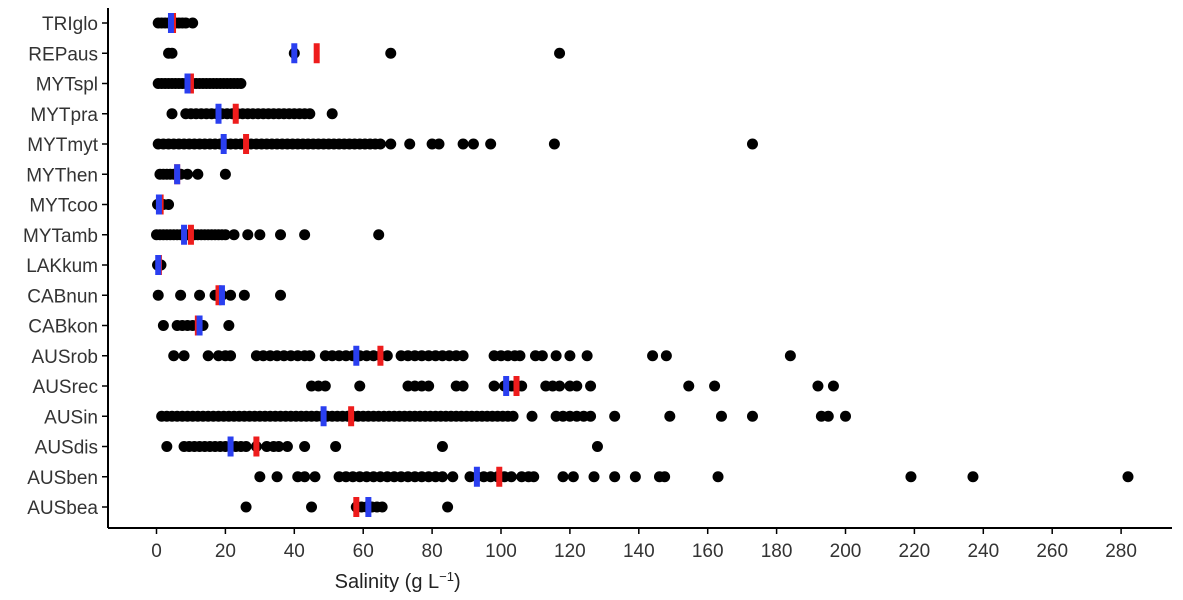 The image size is (1183, 600). What do you see at coordinates (1052, 551) in the screenshot?
I see `x-tick-label: 260` at bounding box center [1052, 551].